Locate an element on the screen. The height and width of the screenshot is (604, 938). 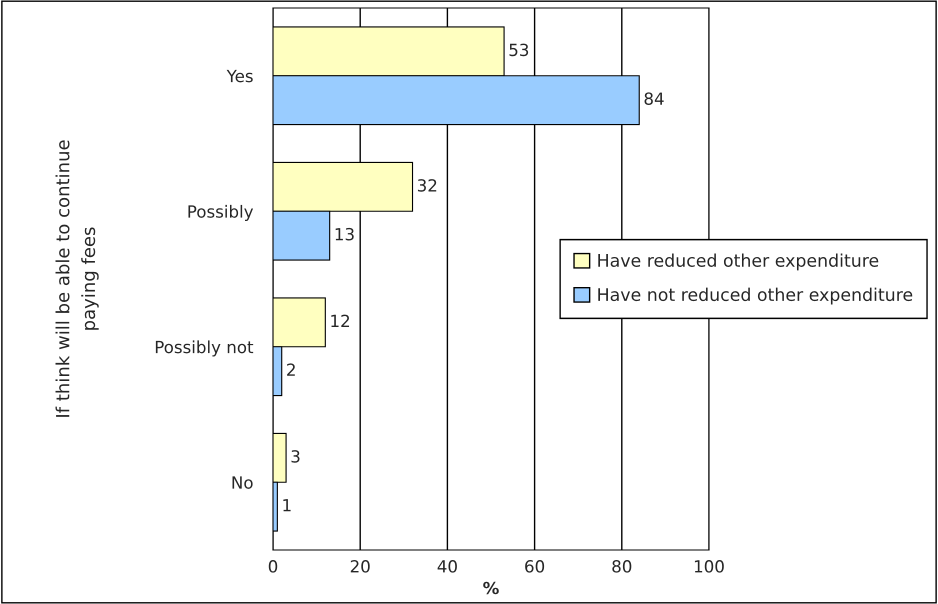
x-axis-title: % is located at coordinates (491, 588).